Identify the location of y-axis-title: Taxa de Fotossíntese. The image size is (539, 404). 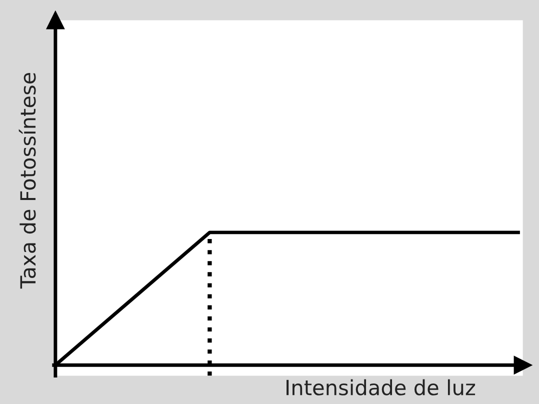
(27, 180).